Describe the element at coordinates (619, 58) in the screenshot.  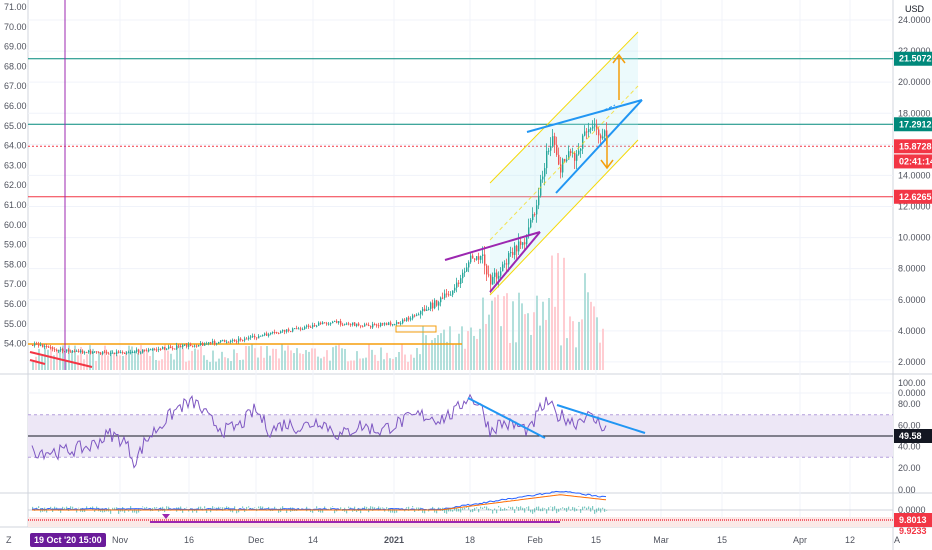
I see `arrow-up-head` at that location.